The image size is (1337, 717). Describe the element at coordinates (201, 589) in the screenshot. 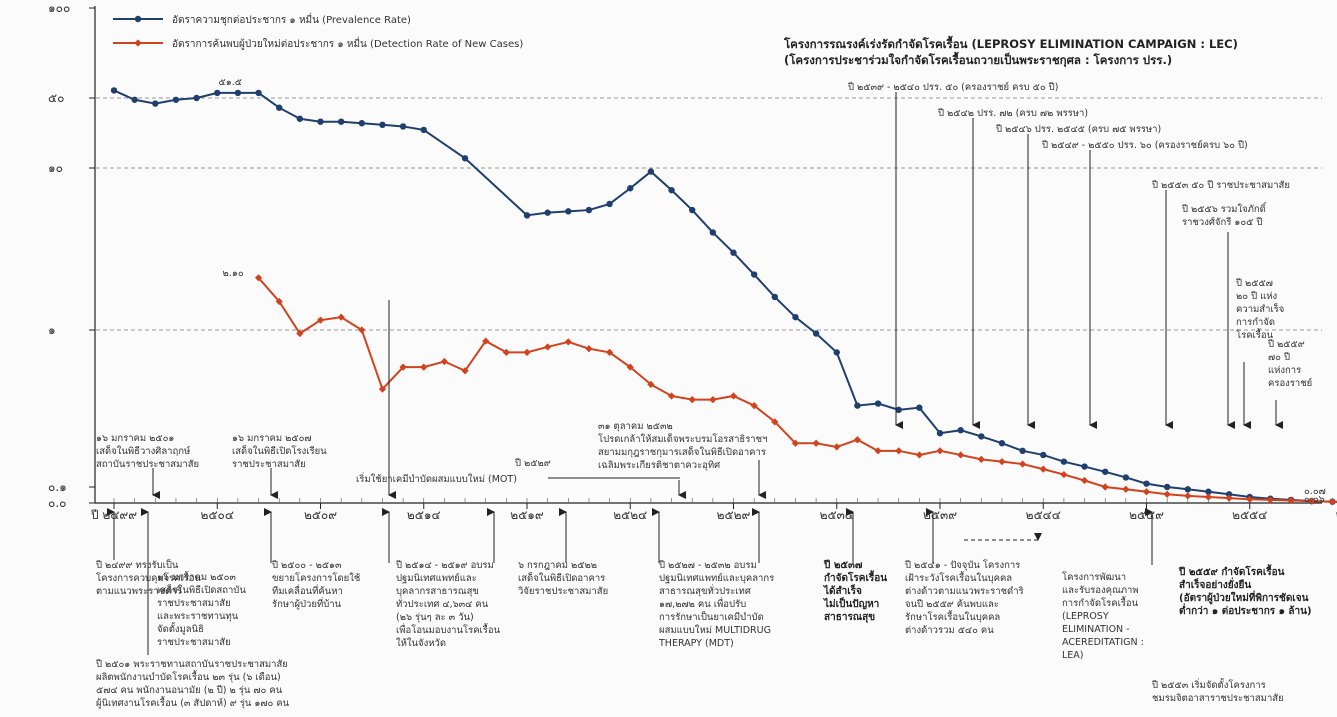

I see `bottom-annotation: เสด็จในพิธีเปิดสถาบัน` at that location.